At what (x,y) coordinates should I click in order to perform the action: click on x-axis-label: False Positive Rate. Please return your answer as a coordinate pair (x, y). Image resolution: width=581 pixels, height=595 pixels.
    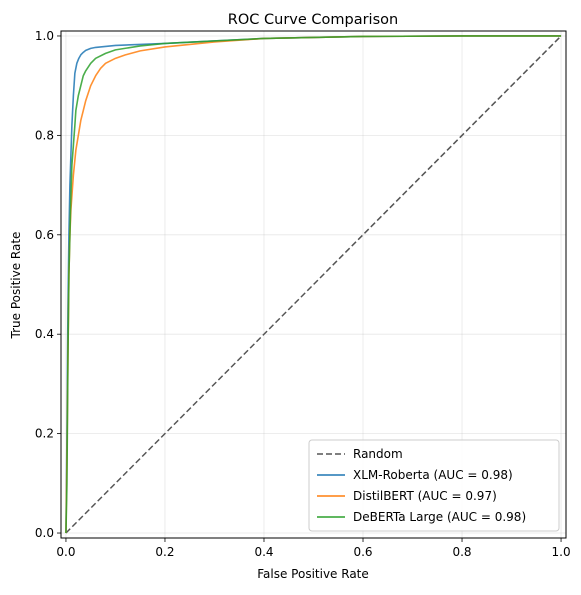
    Looking at the image, I should click on (313, 574).